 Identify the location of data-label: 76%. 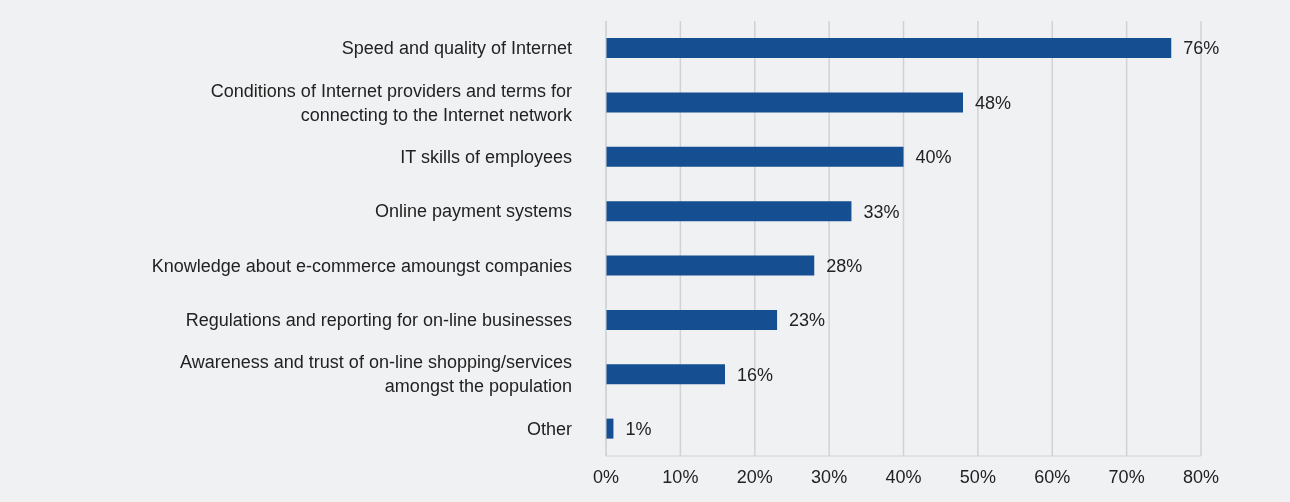
(1201, 48).